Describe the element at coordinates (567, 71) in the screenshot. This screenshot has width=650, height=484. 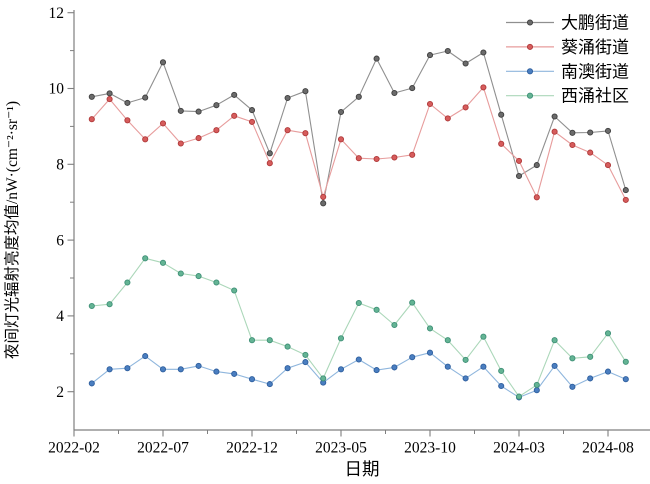
I see `legend-item-nanao: 南澳街道` at that location.